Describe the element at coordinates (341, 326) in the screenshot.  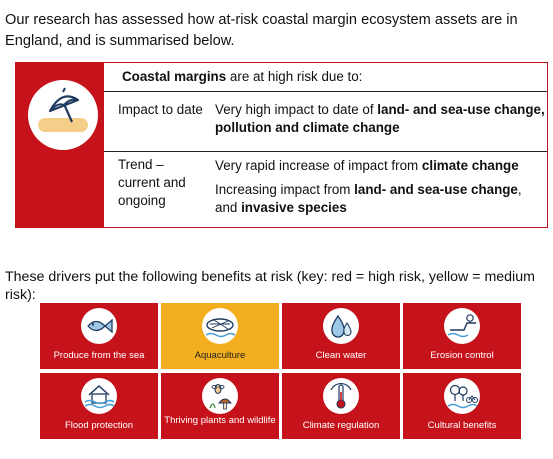
I see `water-drop-icon` at that location.